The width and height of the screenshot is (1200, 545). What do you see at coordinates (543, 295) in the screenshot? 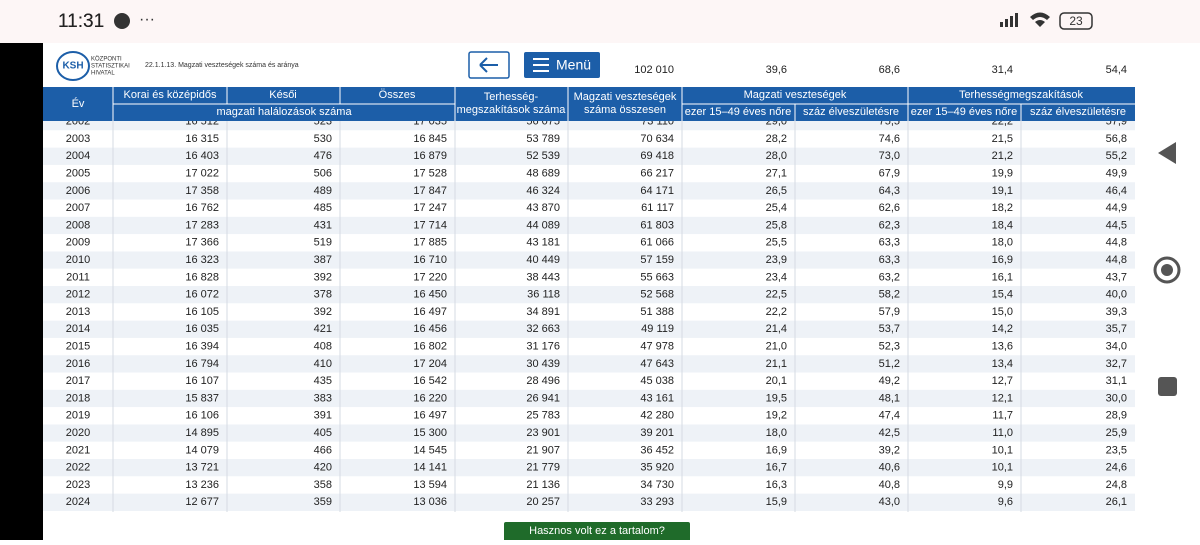
I see `value-cell: 36 118` at bounding box center [543, 295].